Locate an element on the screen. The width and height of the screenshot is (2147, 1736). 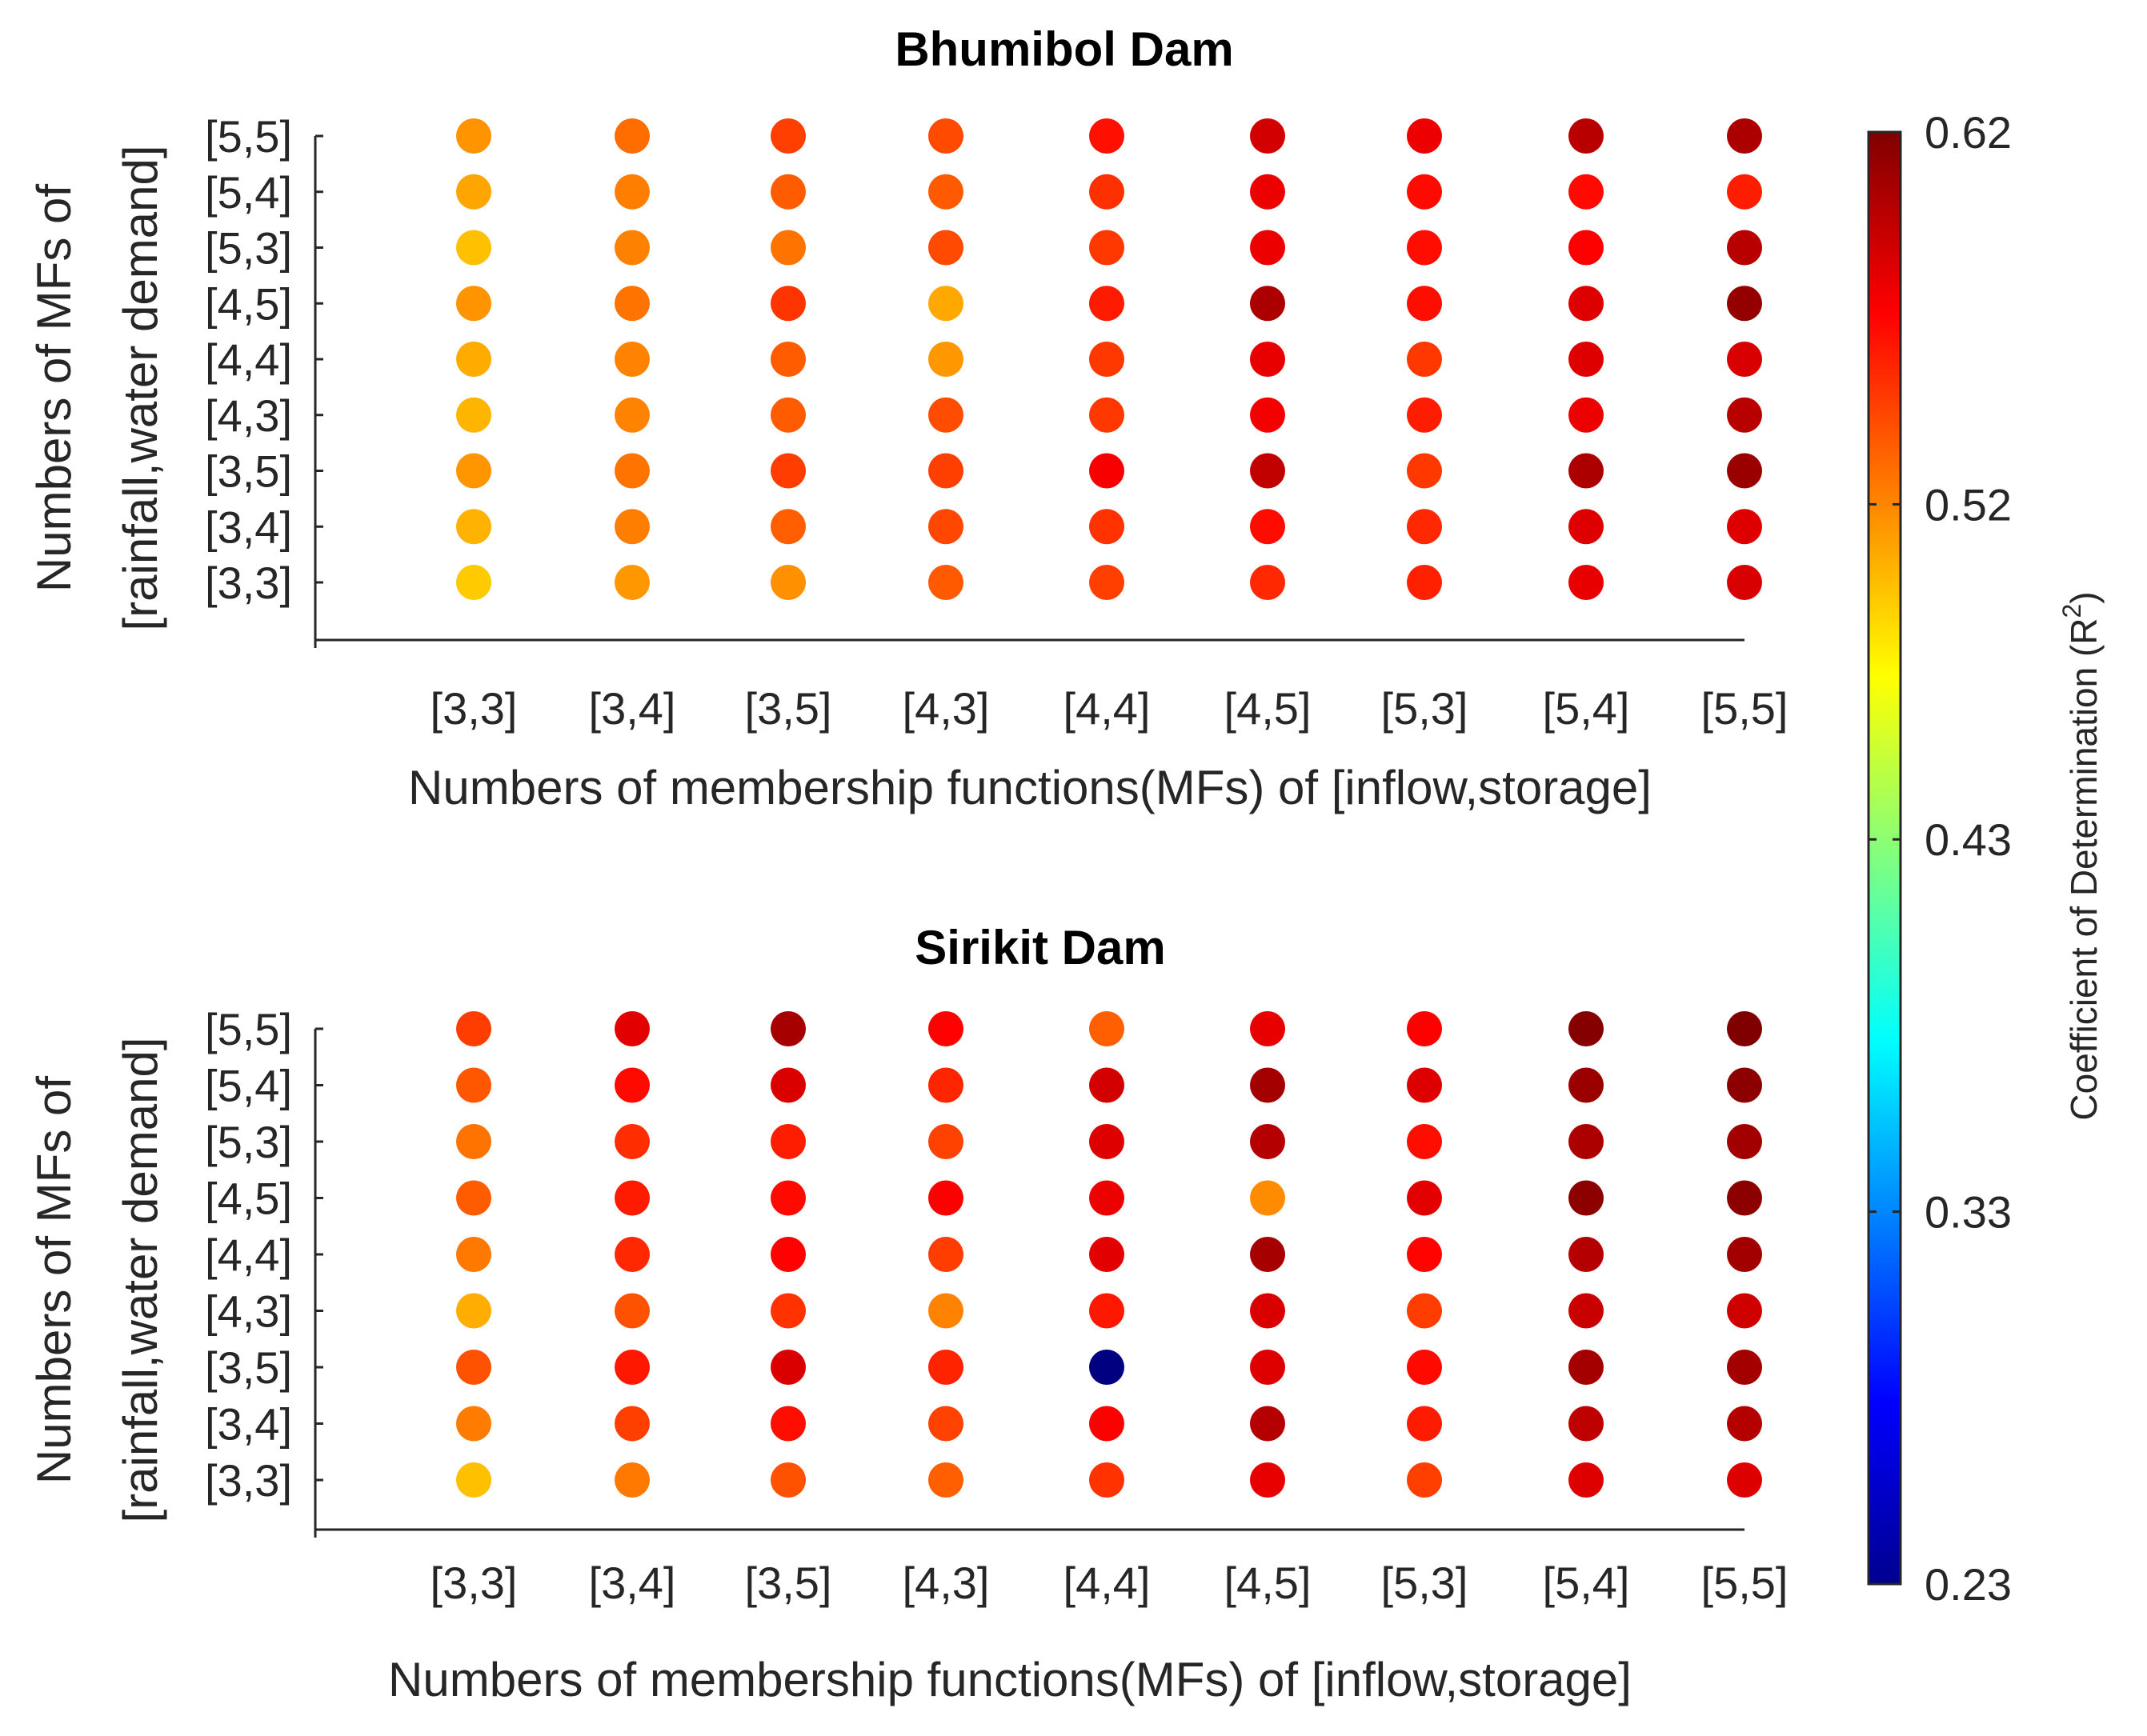
data-point: [3,4] / [5,3]: 0.554 is located at coordinates (632, 1141).